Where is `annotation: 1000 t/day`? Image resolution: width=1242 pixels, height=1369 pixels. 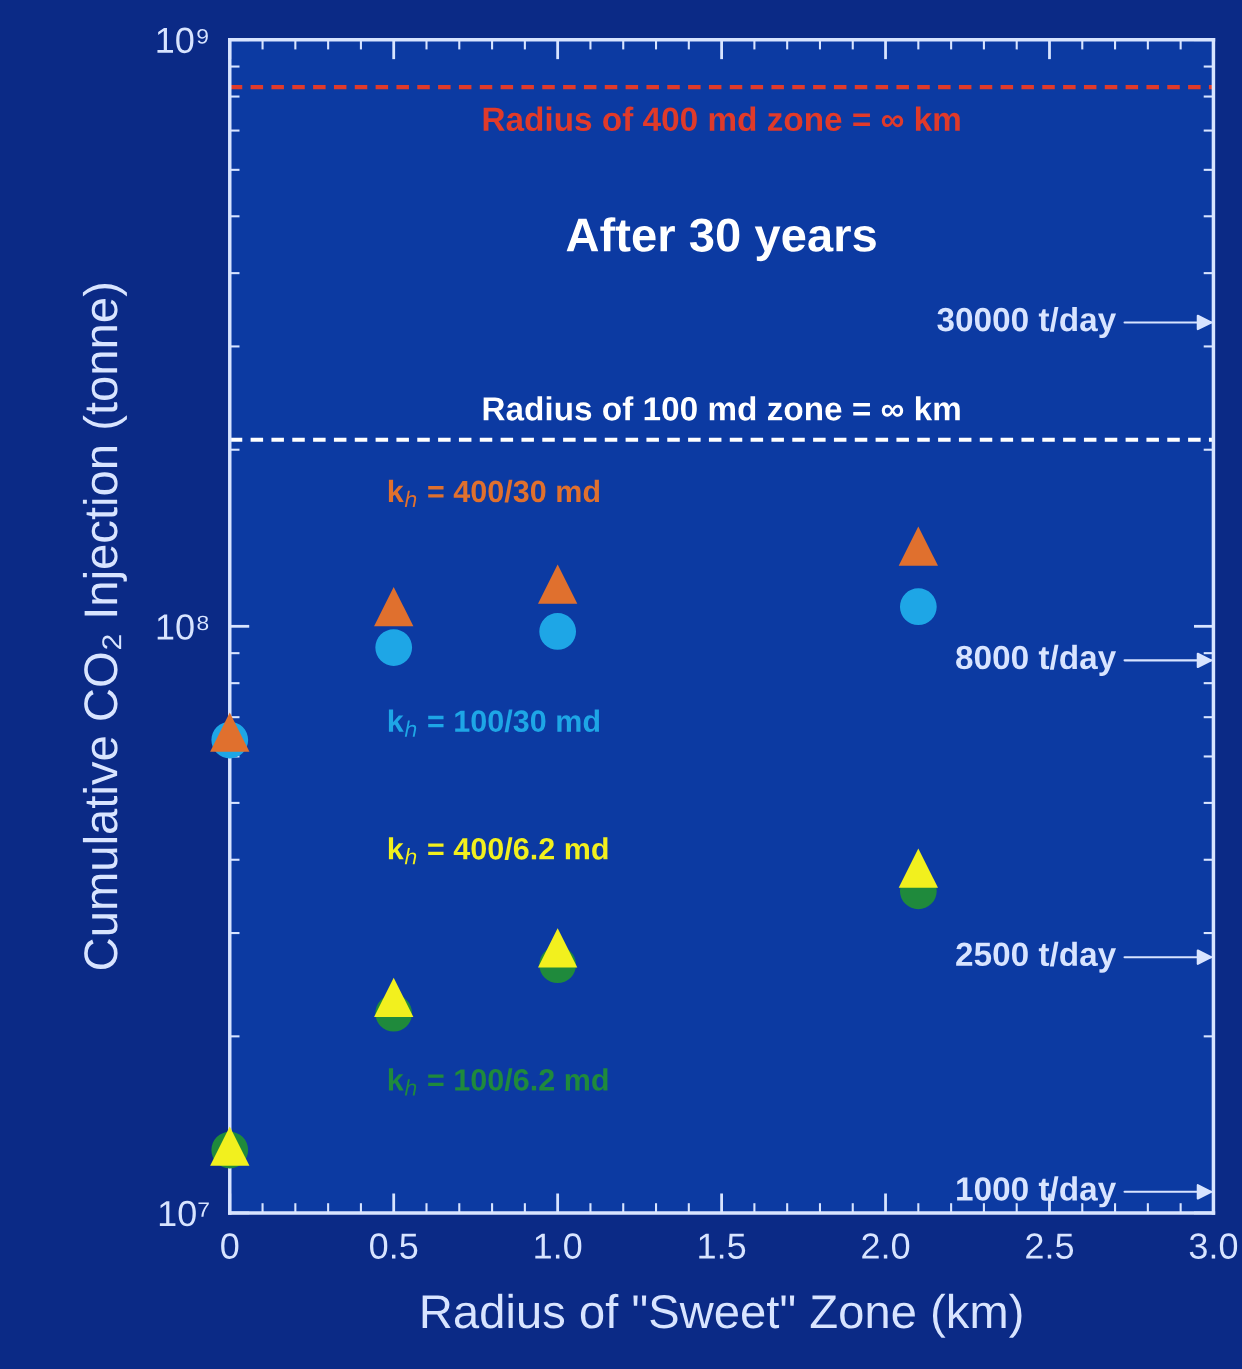
annotation: 1000 t/day is located at coordinates (1037, 1192).